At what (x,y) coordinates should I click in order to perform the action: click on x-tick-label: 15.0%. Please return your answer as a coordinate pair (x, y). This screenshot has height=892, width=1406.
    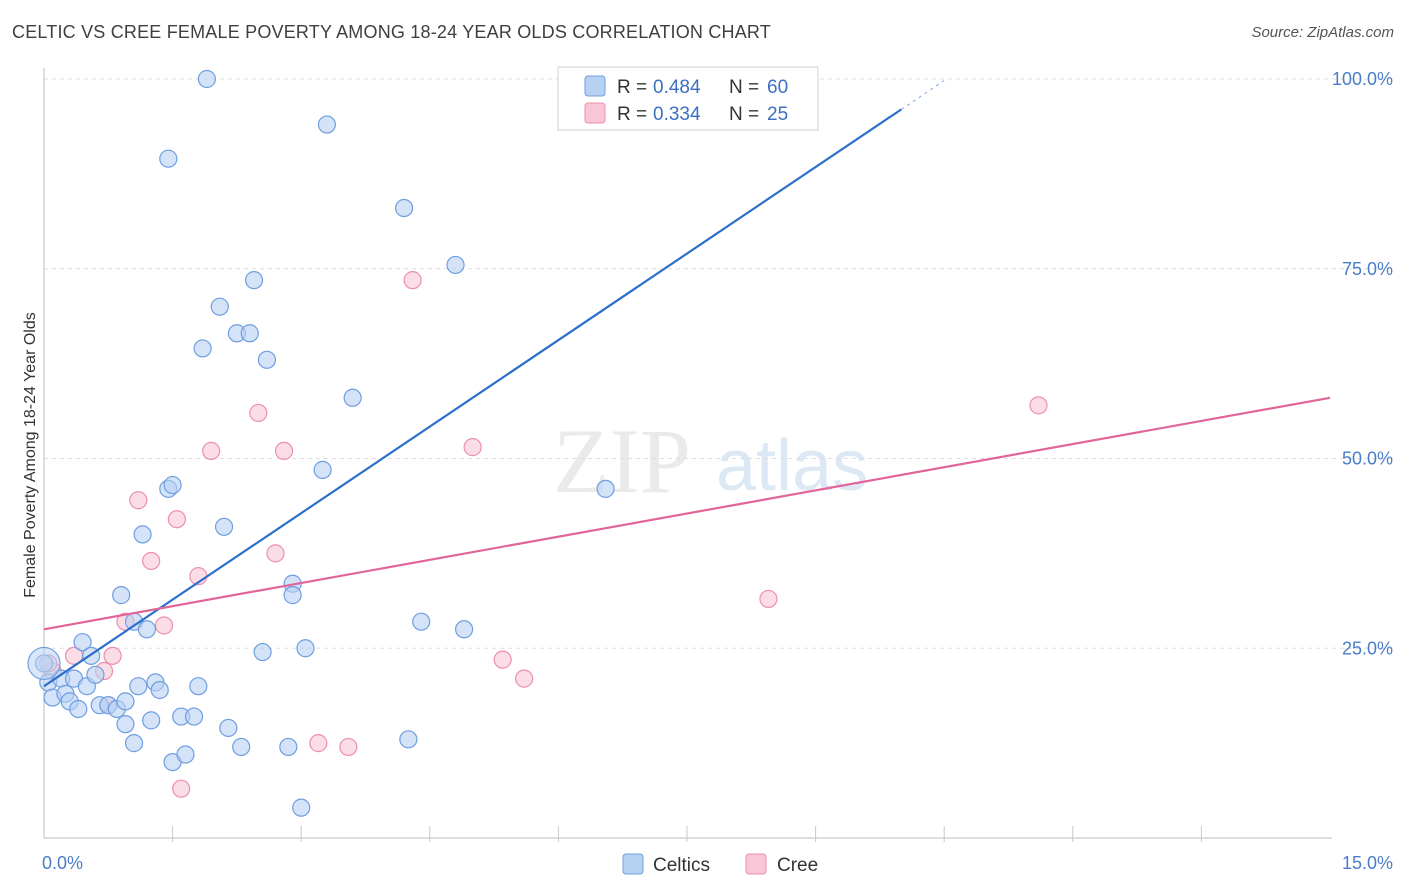
    Looking at the image, I should click on (1367, 863).